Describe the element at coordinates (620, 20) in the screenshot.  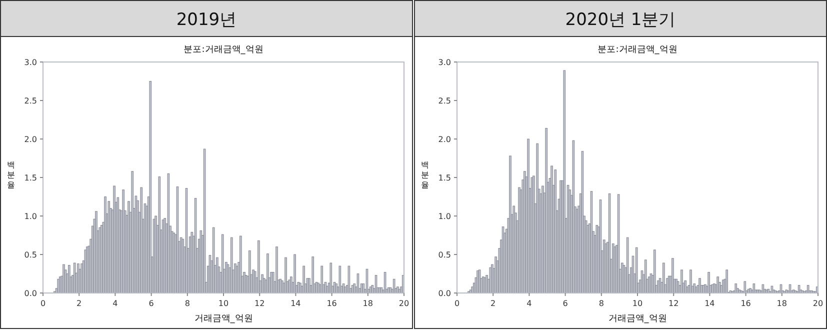
I see `chart-title: 2020년 1분기` at that location.